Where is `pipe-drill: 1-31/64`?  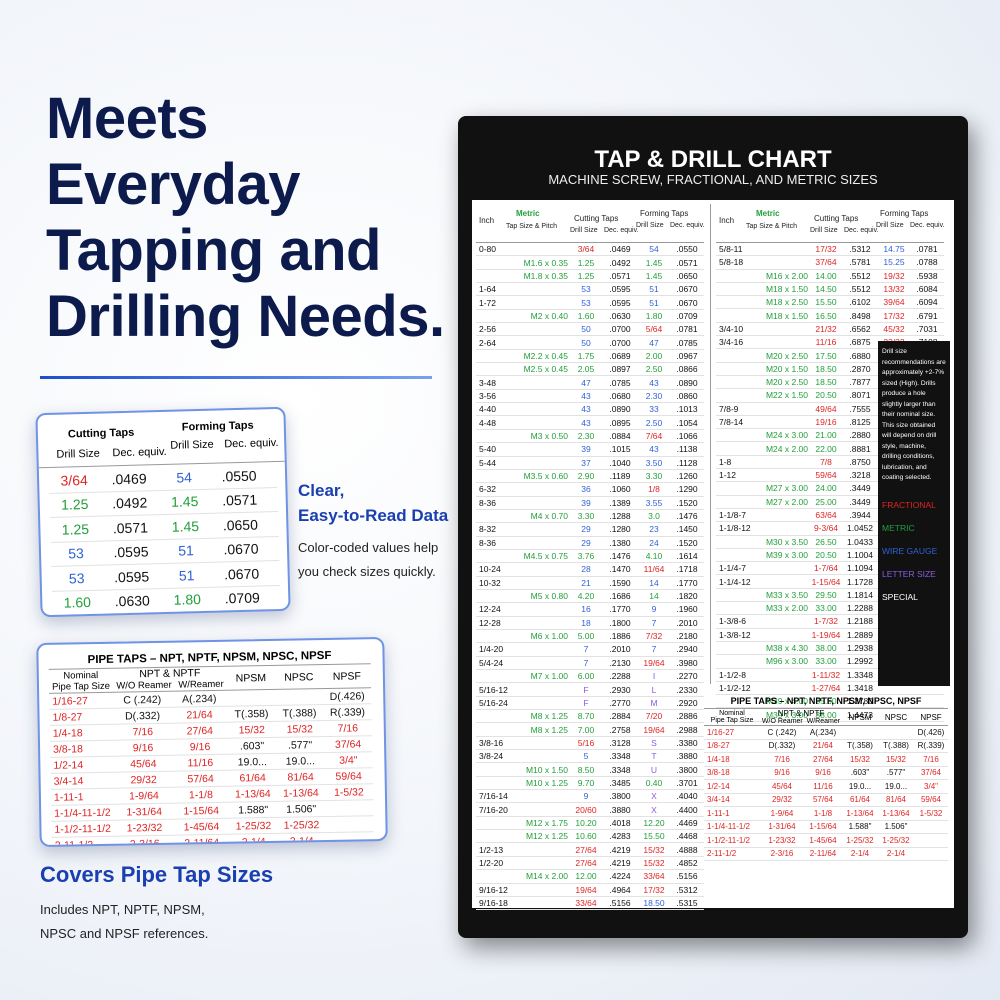
pipe-drill: 1-31/64 is located at coordinates (782, 827).